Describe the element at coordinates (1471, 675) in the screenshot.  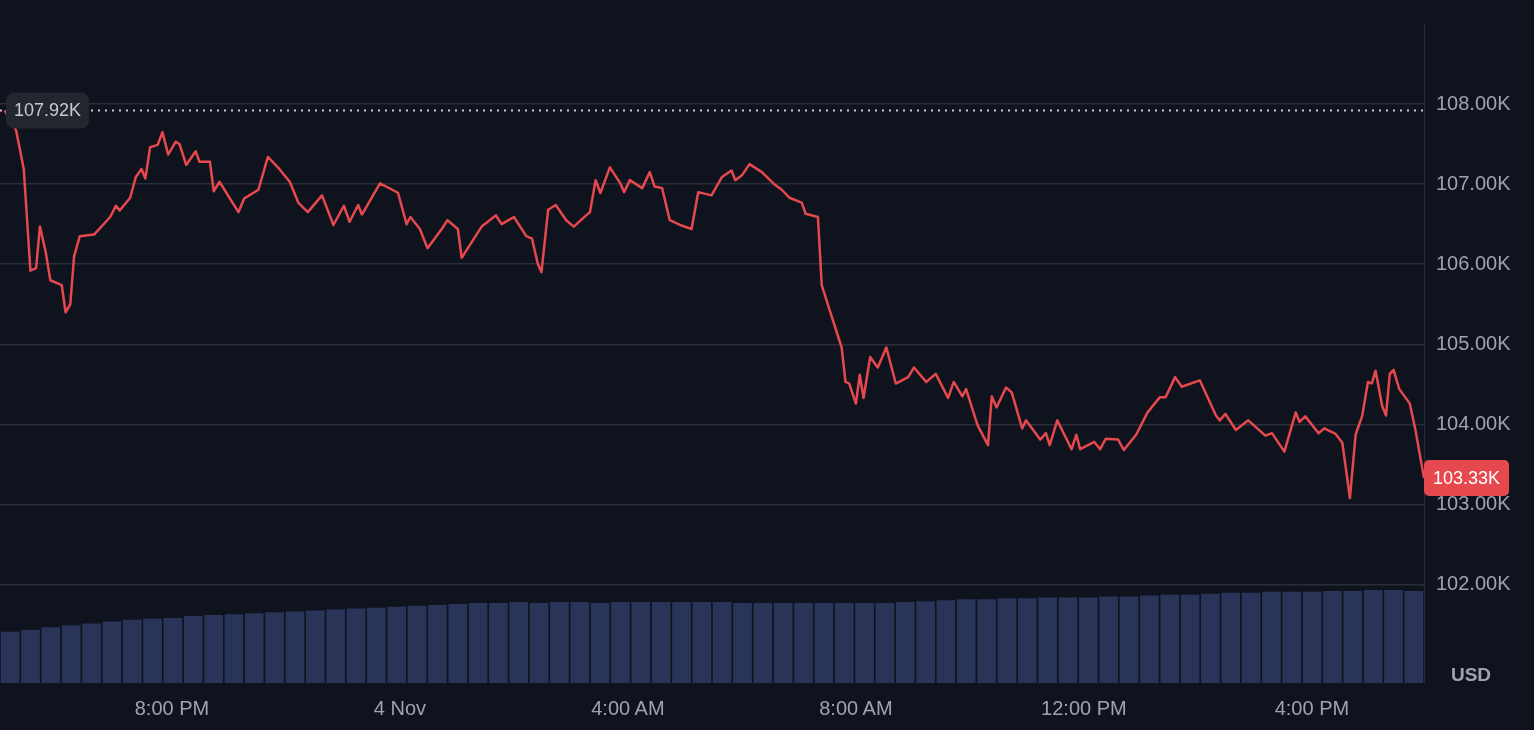
I see `y-axis-title: USD` at that location.